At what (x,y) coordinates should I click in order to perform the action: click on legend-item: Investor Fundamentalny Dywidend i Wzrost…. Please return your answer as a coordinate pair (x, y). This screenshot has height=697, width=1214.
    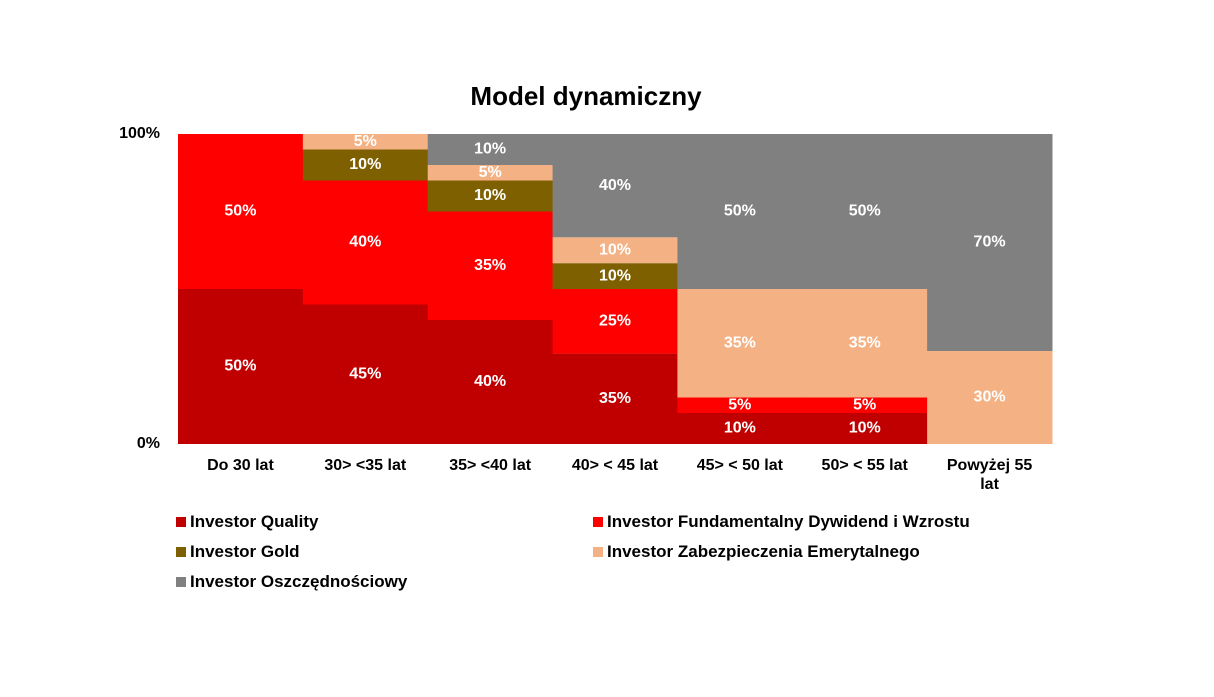
    Looking at the image, I should click on (781, 522).